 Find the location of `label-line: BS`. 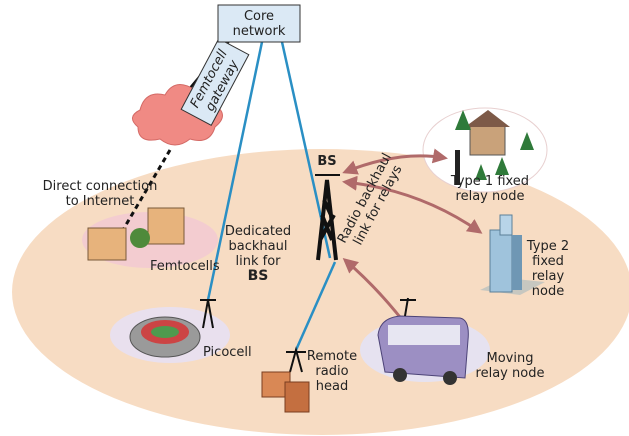

label-line: BS is located at coordinates (258, 276).